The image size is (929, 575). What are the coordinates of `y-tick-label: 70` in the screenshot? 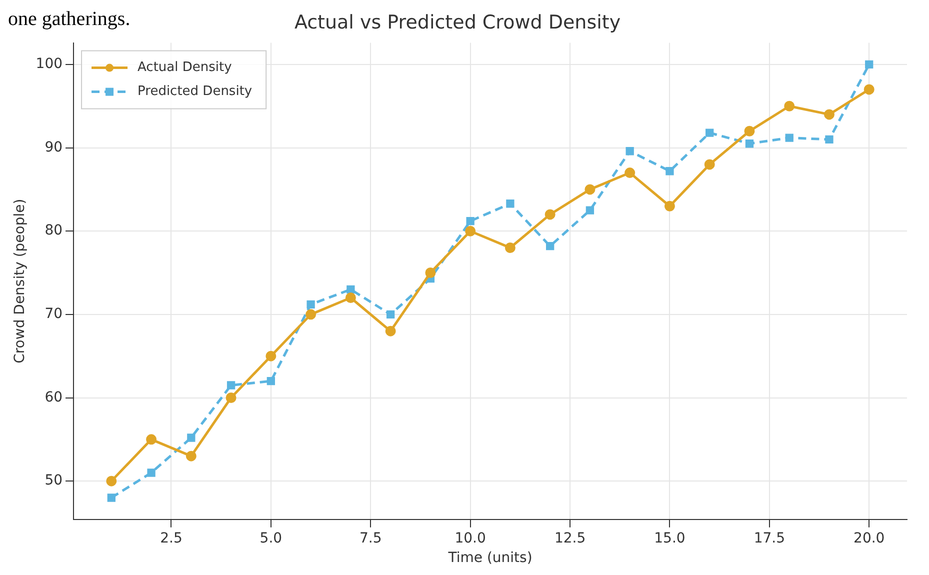 It's located at (53, 314).